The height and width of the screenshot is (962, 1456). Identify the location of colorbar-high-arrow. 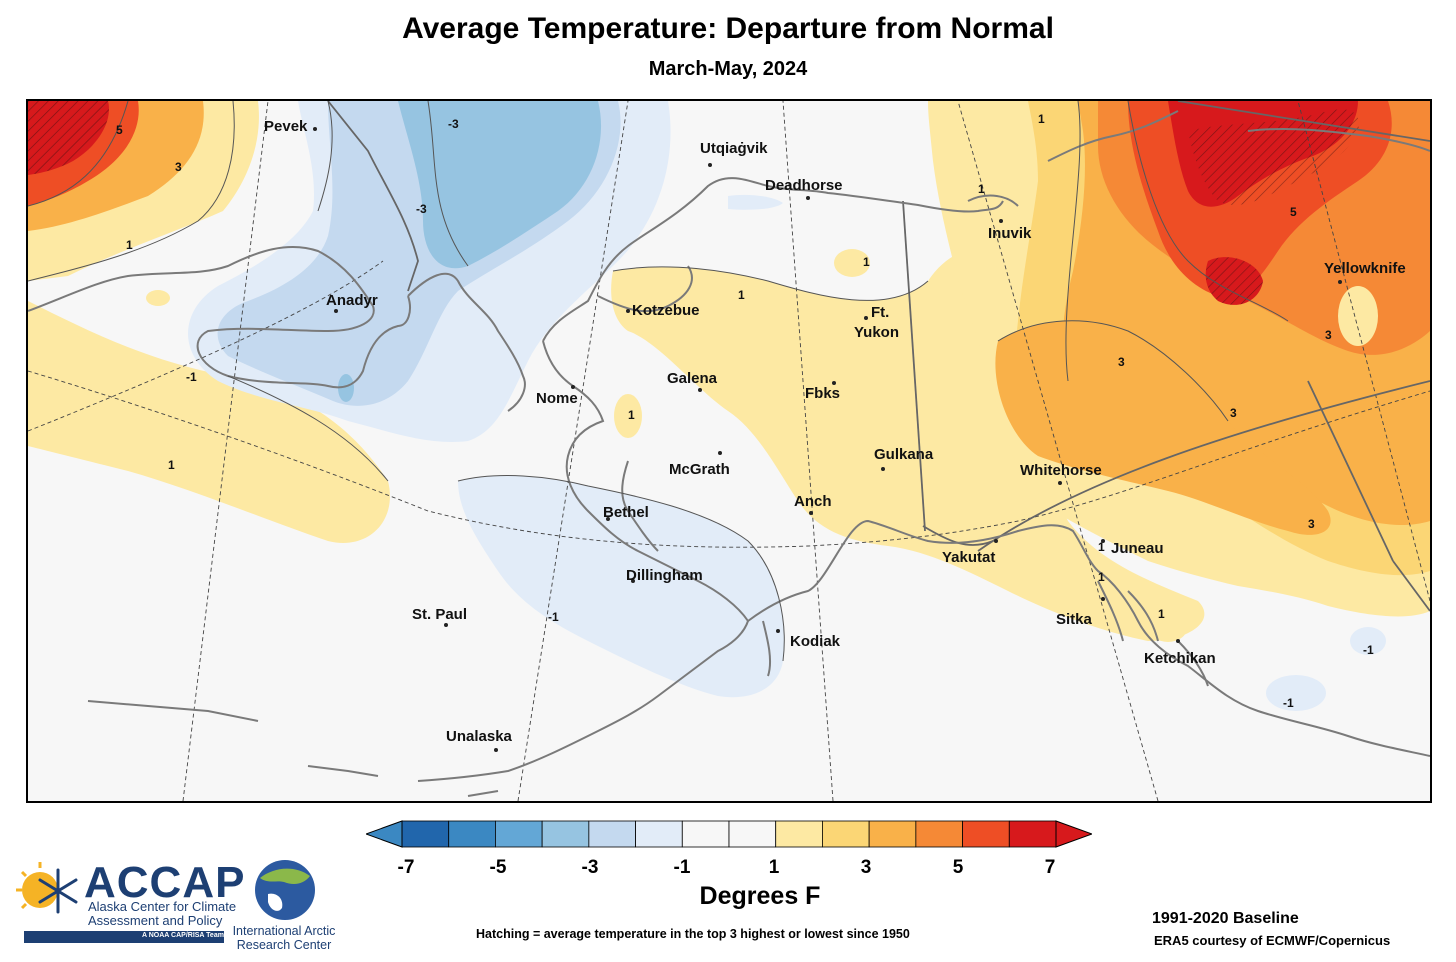
(1073, 834).